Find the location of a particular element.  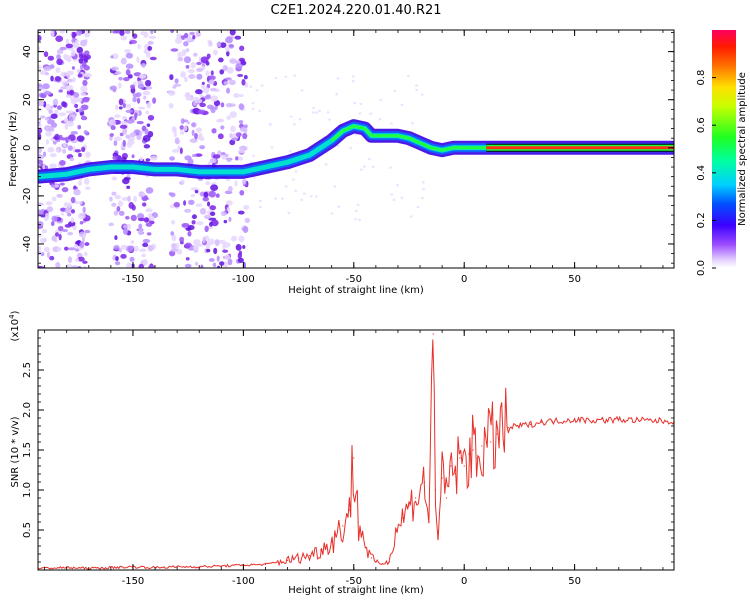

x-tick-label: 0 is located at coordinates (464, 279).